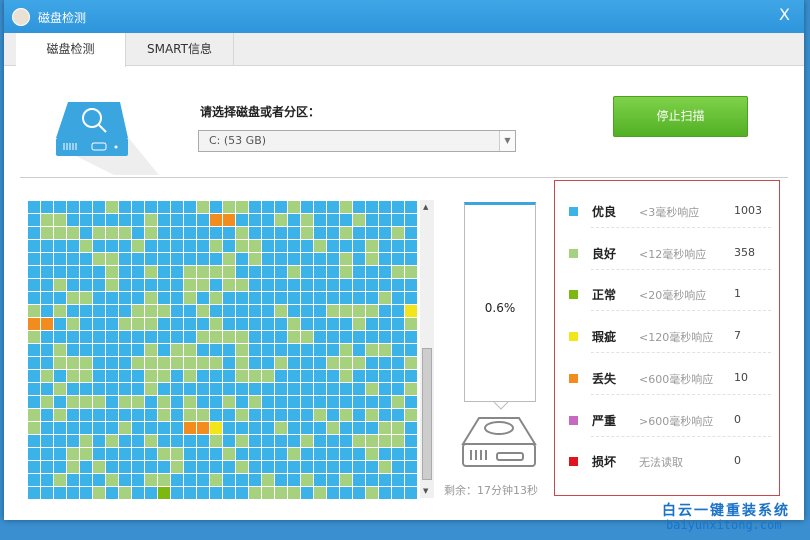  I want to click on disk-partition-select: C: (53 GB) ▼, so click(357, 141).